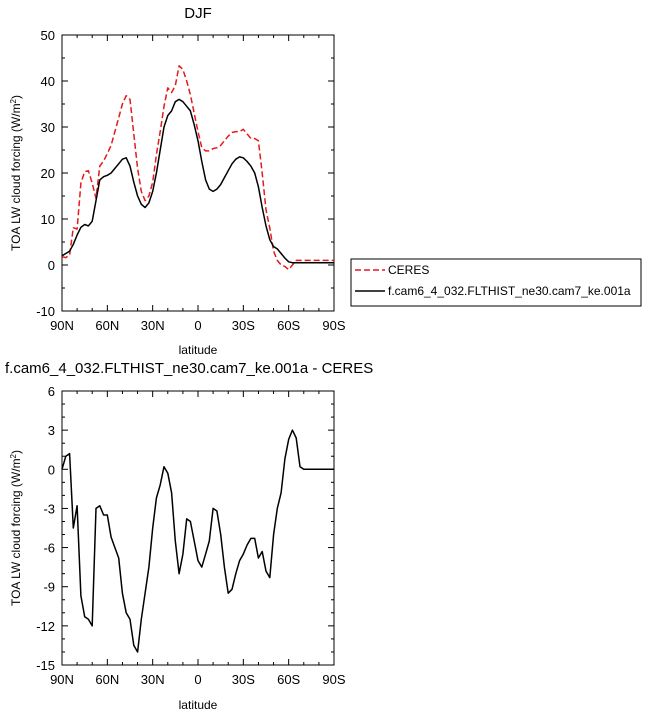 The height and width of the screenshot is (716, 649). I want to click on y-tick-label: 6, so click(51, 391).